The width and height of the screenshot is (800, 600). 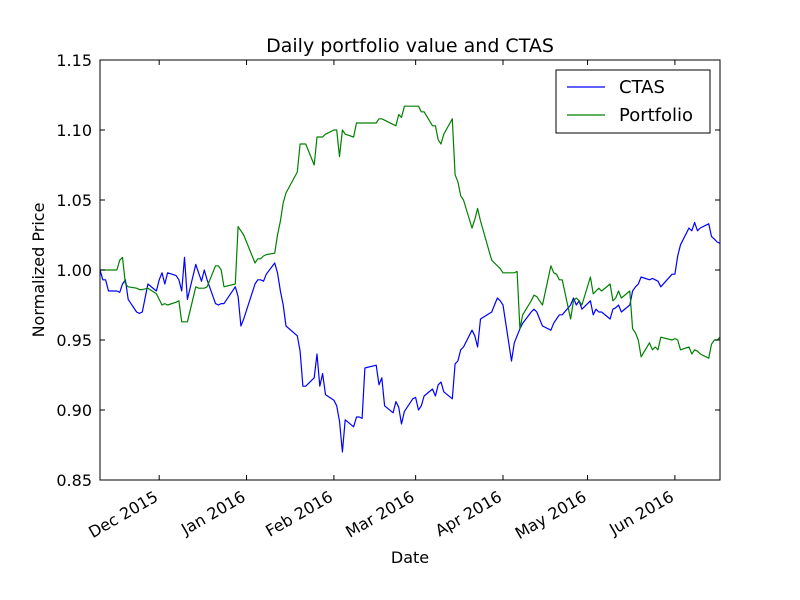 I want to click on y-tick-label: 1.05, so click(x=74, y=200).